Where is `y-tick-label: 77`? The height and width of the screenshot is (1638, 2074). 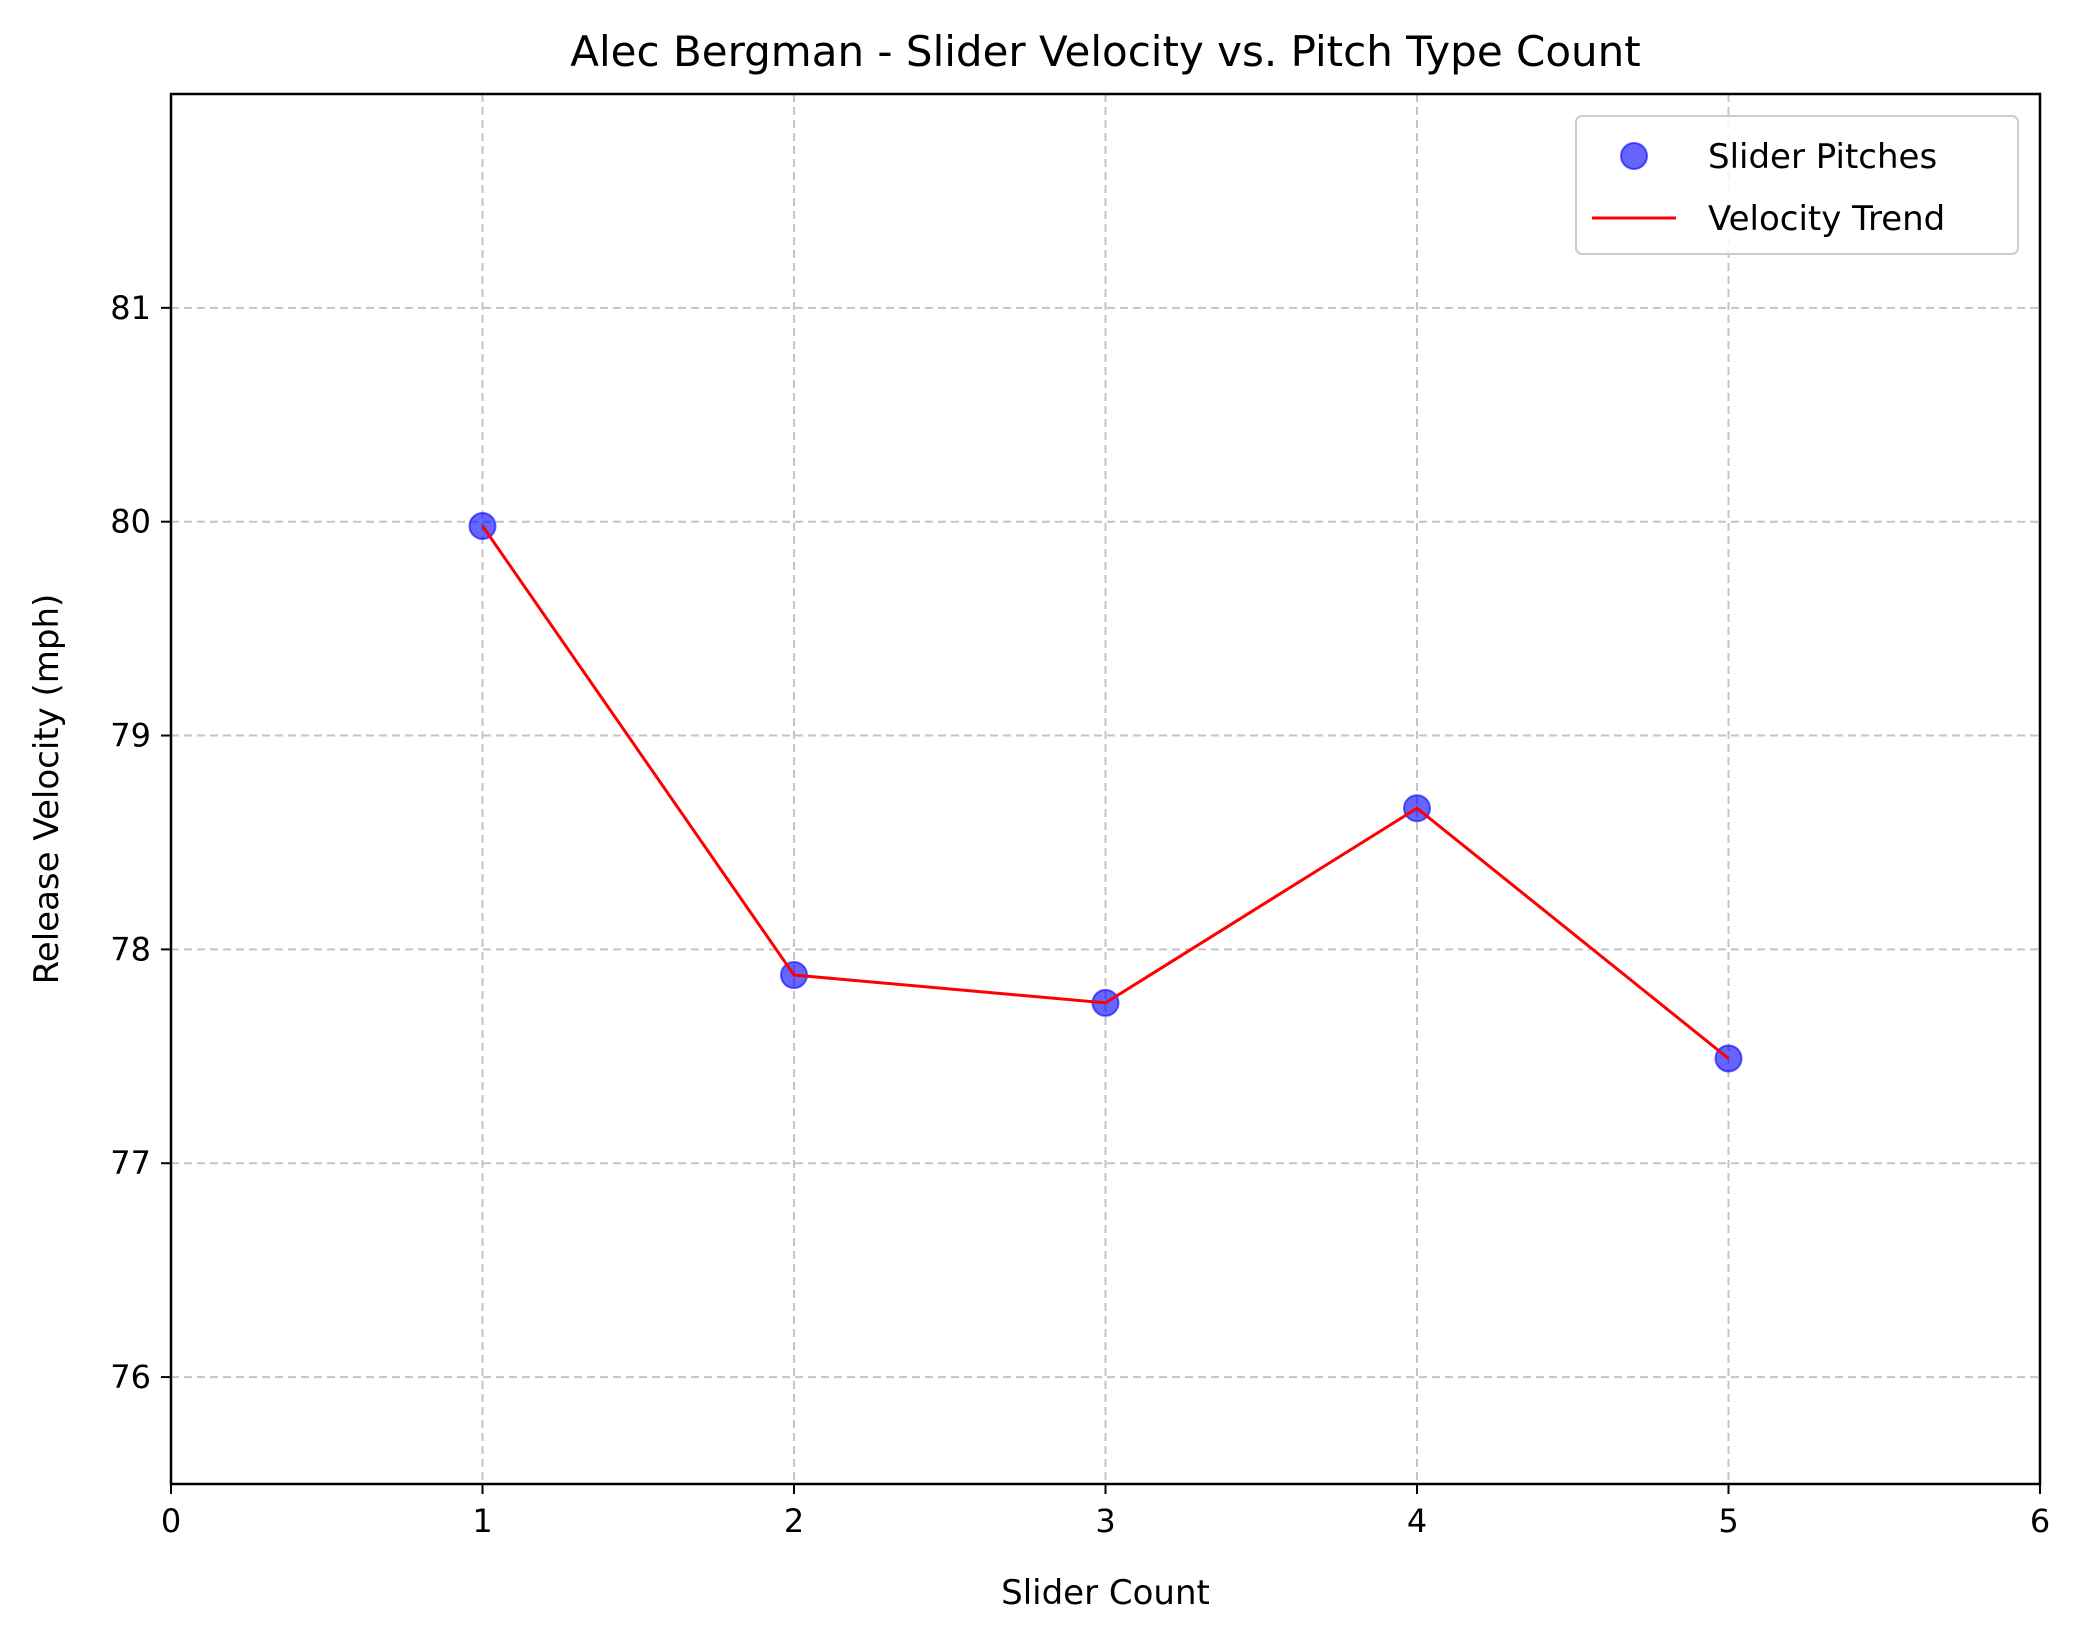 y-tick-label: 77 is located at coordinates (130, 1163).